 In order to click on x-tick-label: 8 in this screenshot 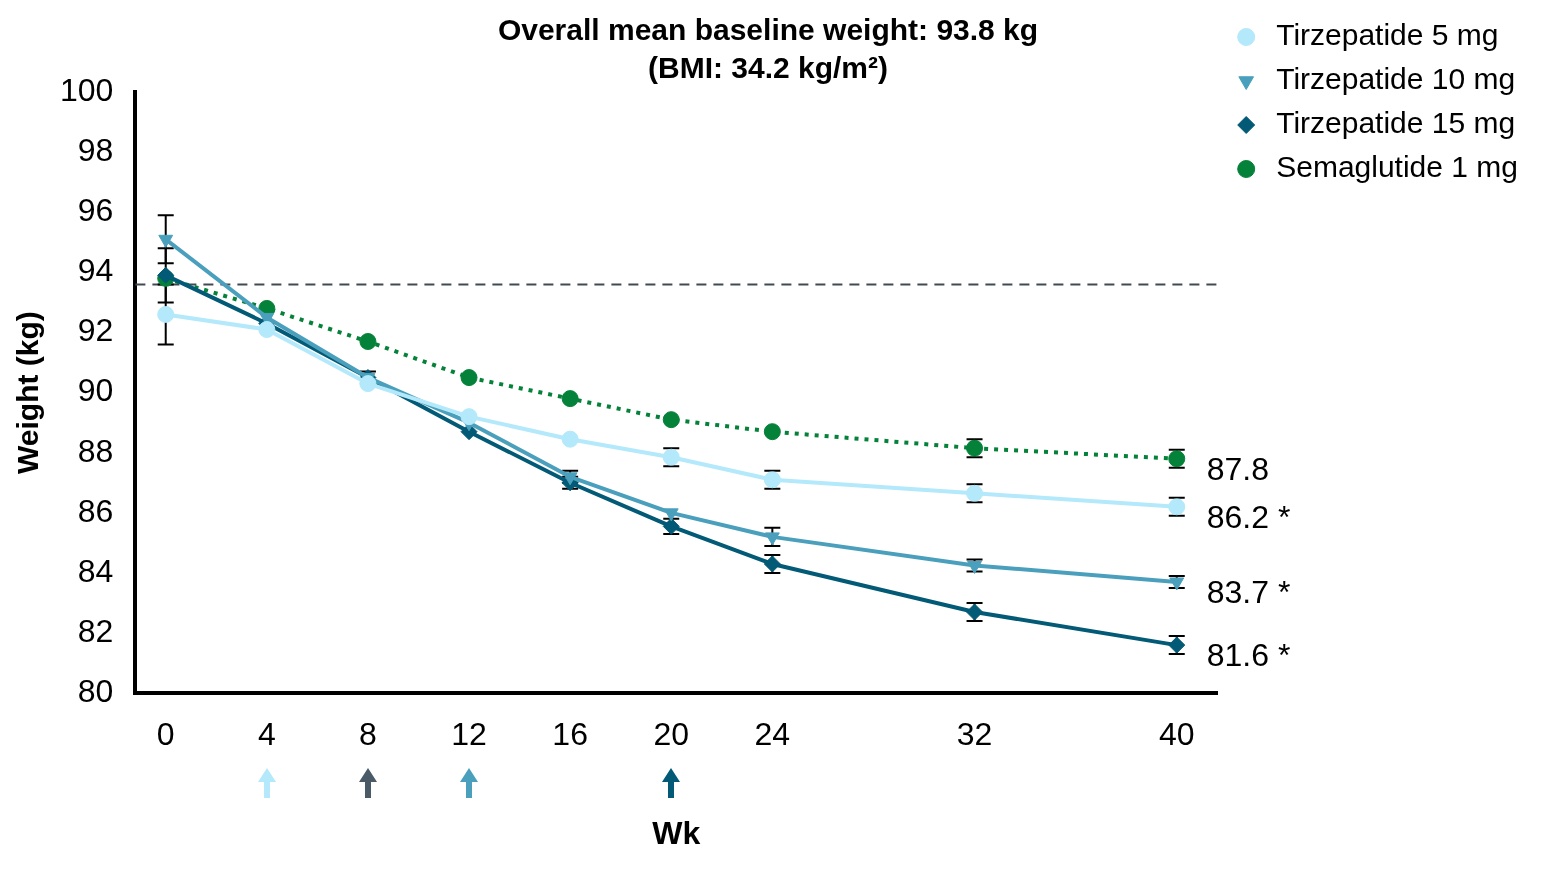, I will do `click(368, 734)`.